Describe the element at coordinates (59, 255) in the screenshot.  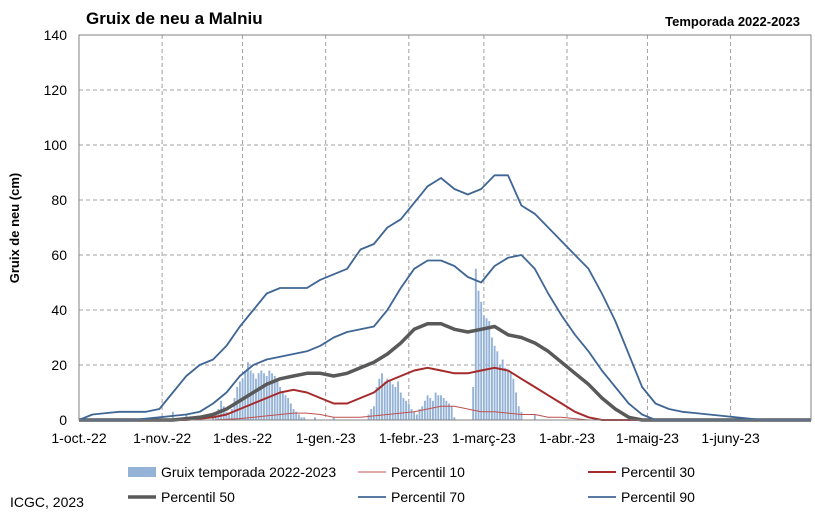
I see `y-tick-label: 60` at that location.